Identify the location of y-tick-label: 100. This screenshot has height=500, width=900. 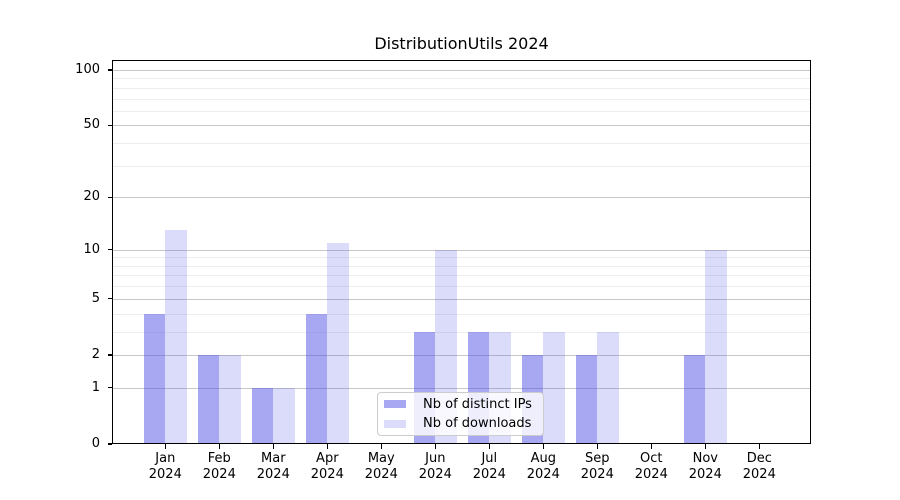
(87, 69).